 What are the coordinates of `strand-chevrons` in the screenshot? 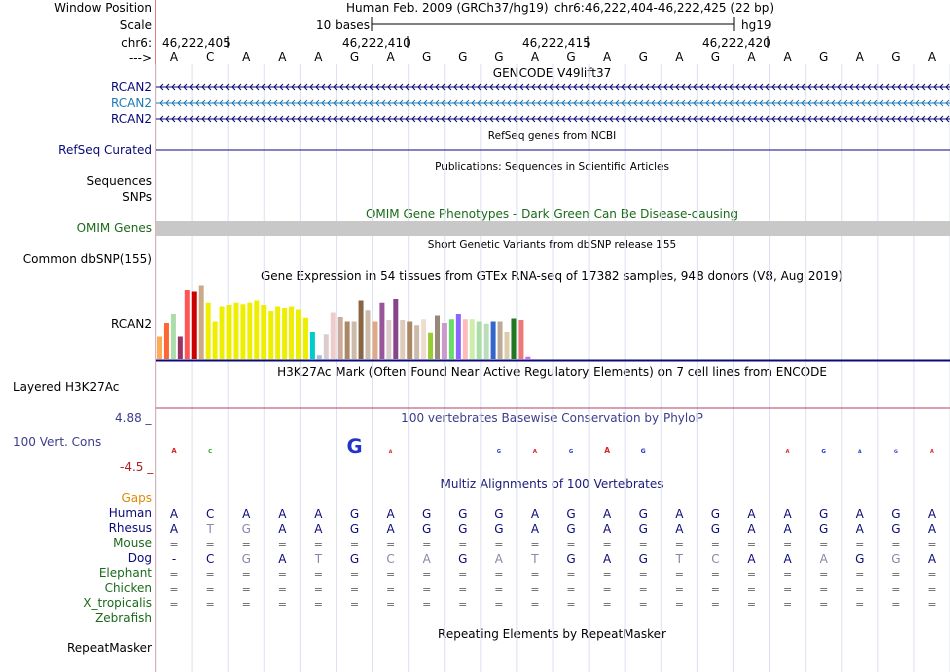 It's located at (554, 87).